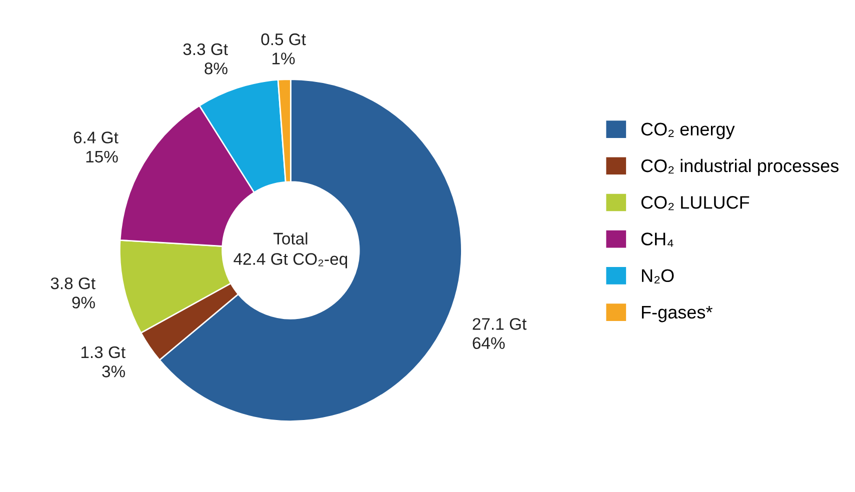 This screenshot has height=492, width=855. Describe the element at coordinates (96, 147) in the screenshot. I see `data-label: 6.4 Gt 15%` at that location.